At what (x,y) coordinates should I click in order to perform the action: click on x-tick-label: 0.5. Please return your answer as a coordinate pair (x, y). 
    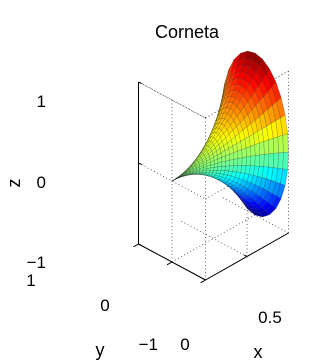
    Looking at the image, I should click on (270, 317).